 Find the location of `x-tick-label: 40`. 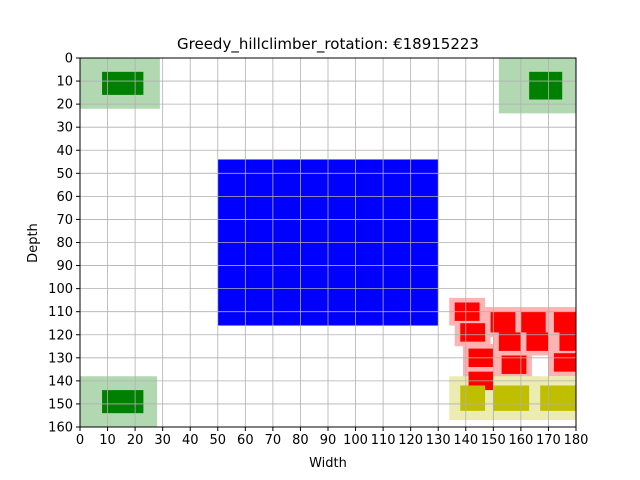

x-tick-label: 40 is located at coordinates (190, 440).